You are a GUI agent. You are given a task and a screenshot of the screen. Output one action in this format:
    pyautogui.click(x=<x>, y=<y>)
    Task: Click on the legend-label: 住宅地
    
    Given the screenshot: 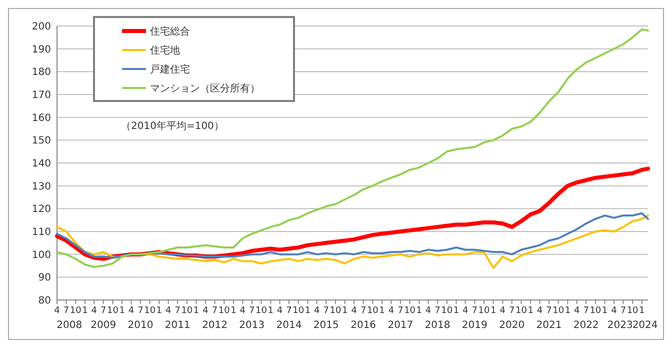 What is the action you would take?
    pyautogui.click(x=165, y=50)
    